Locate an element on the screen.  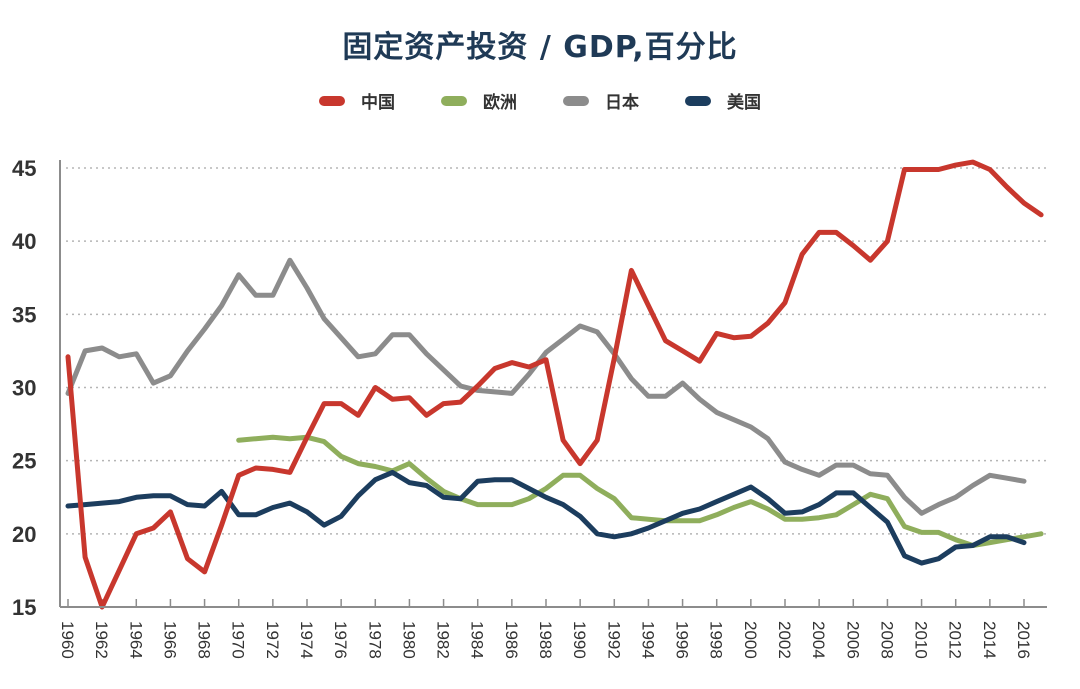
x-tick-label: 1994 is located at coordinates (647, 640).